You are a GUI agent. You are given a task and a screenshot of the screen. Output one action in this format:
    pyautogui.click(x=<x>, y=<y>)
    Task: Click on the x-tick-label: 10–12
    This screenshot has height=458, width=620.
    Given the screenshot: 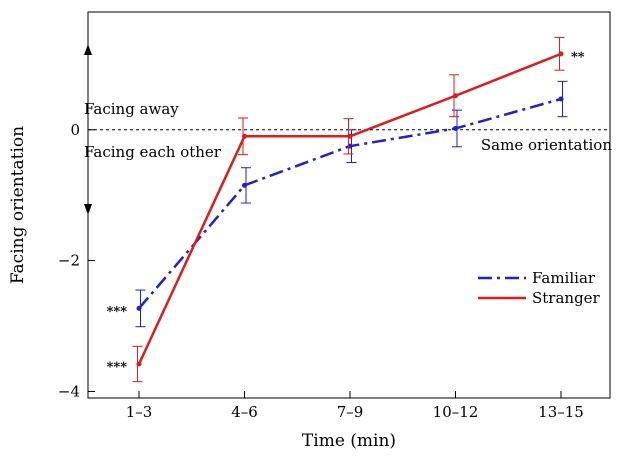 What is the action you would take?
    pyautogui.click(x=456, y=412)
    